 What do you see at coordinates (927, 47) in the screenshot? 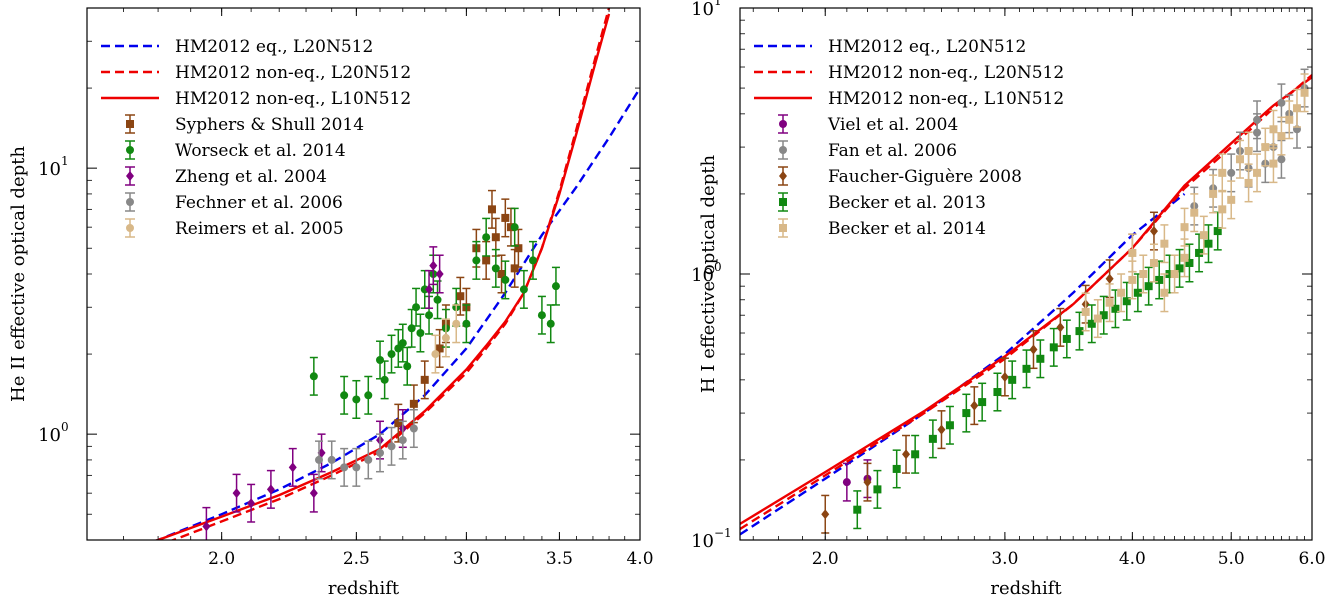
I see `legend-label: HM2012 eq., L20N512` at bounding box center [927, 47].